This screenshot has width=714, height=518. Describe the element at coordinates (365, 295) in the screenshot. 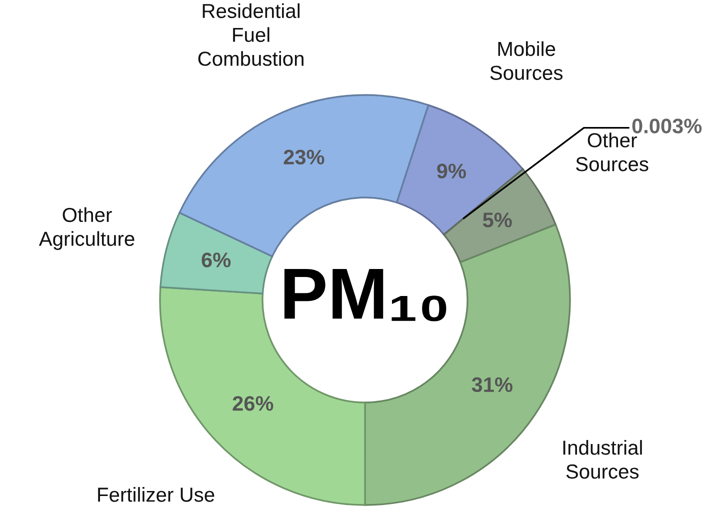

I see `text: PM₁₀` at that location.